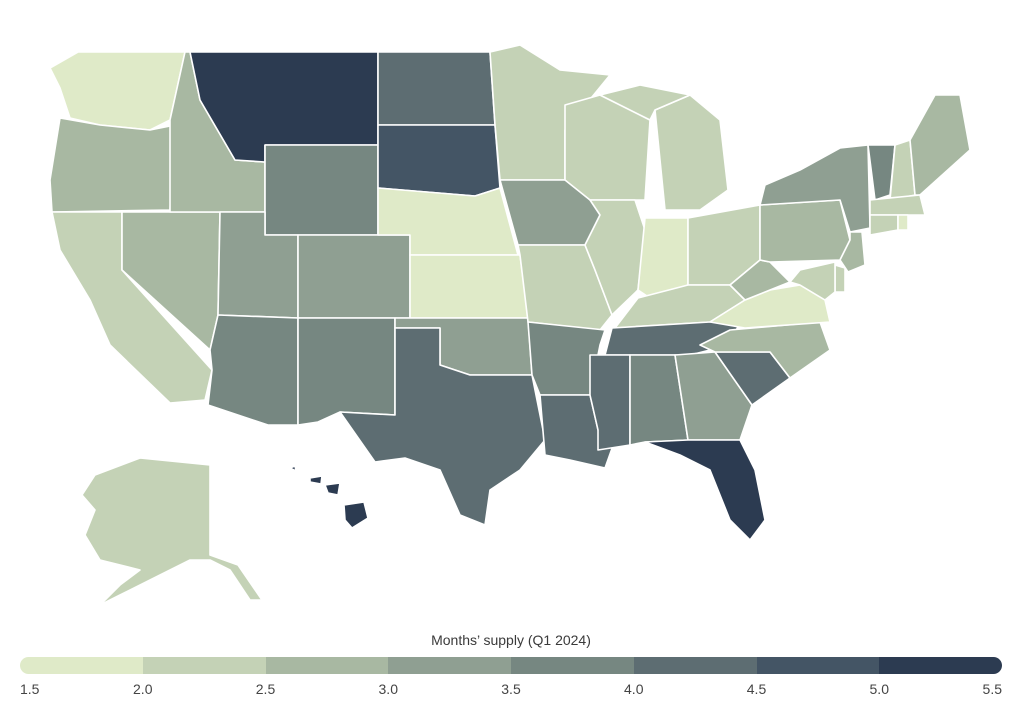 This screenshot has width=1024, height=715. What do you see at coordinates (852, 252) in the screenshot?
I see `state-nj` at bounding box center [852, 252].